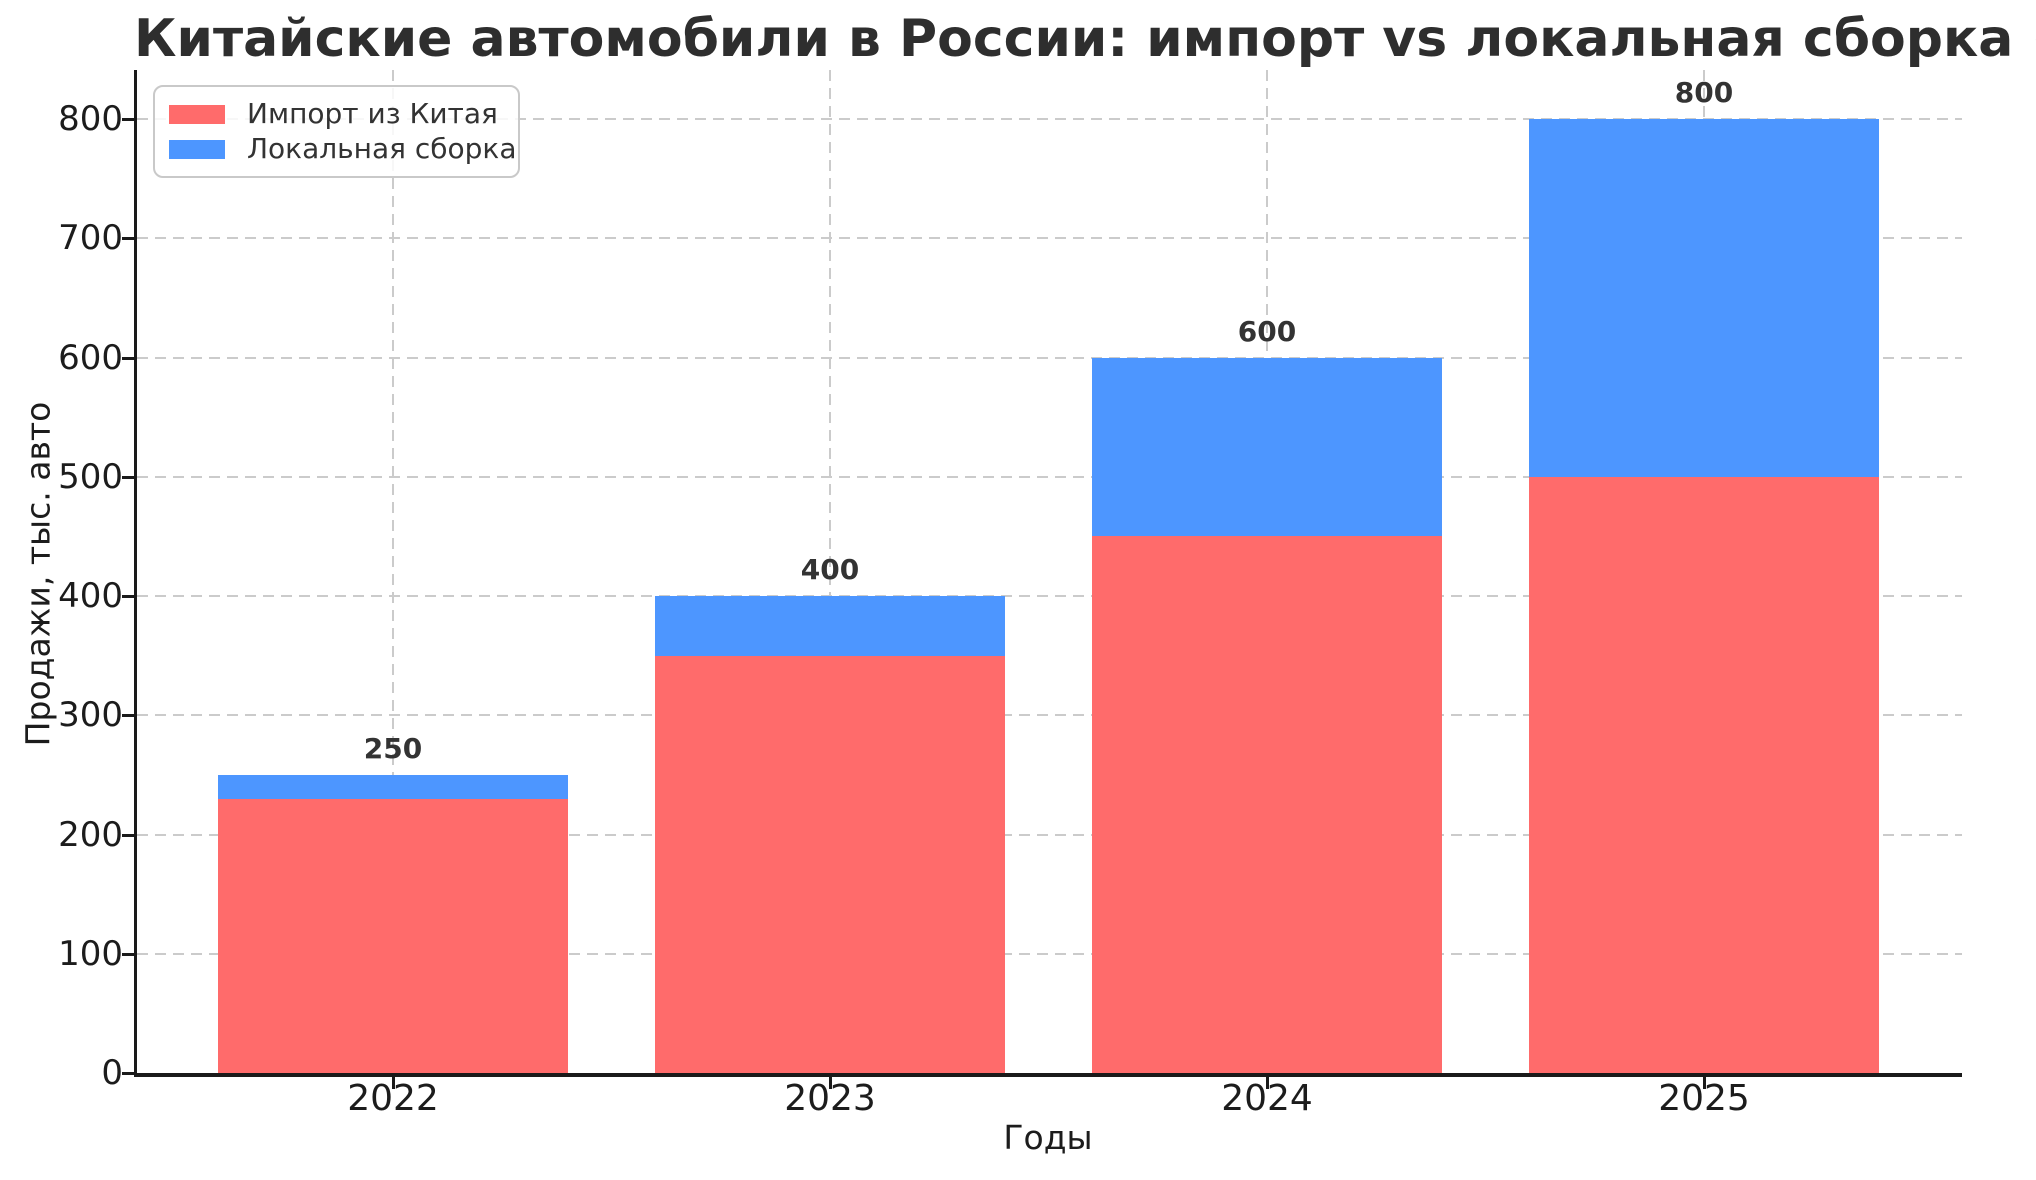 The width and height of the screenshot is (2036, 1180). I want to click on bar-segment-import-2022, so click(393, 935).